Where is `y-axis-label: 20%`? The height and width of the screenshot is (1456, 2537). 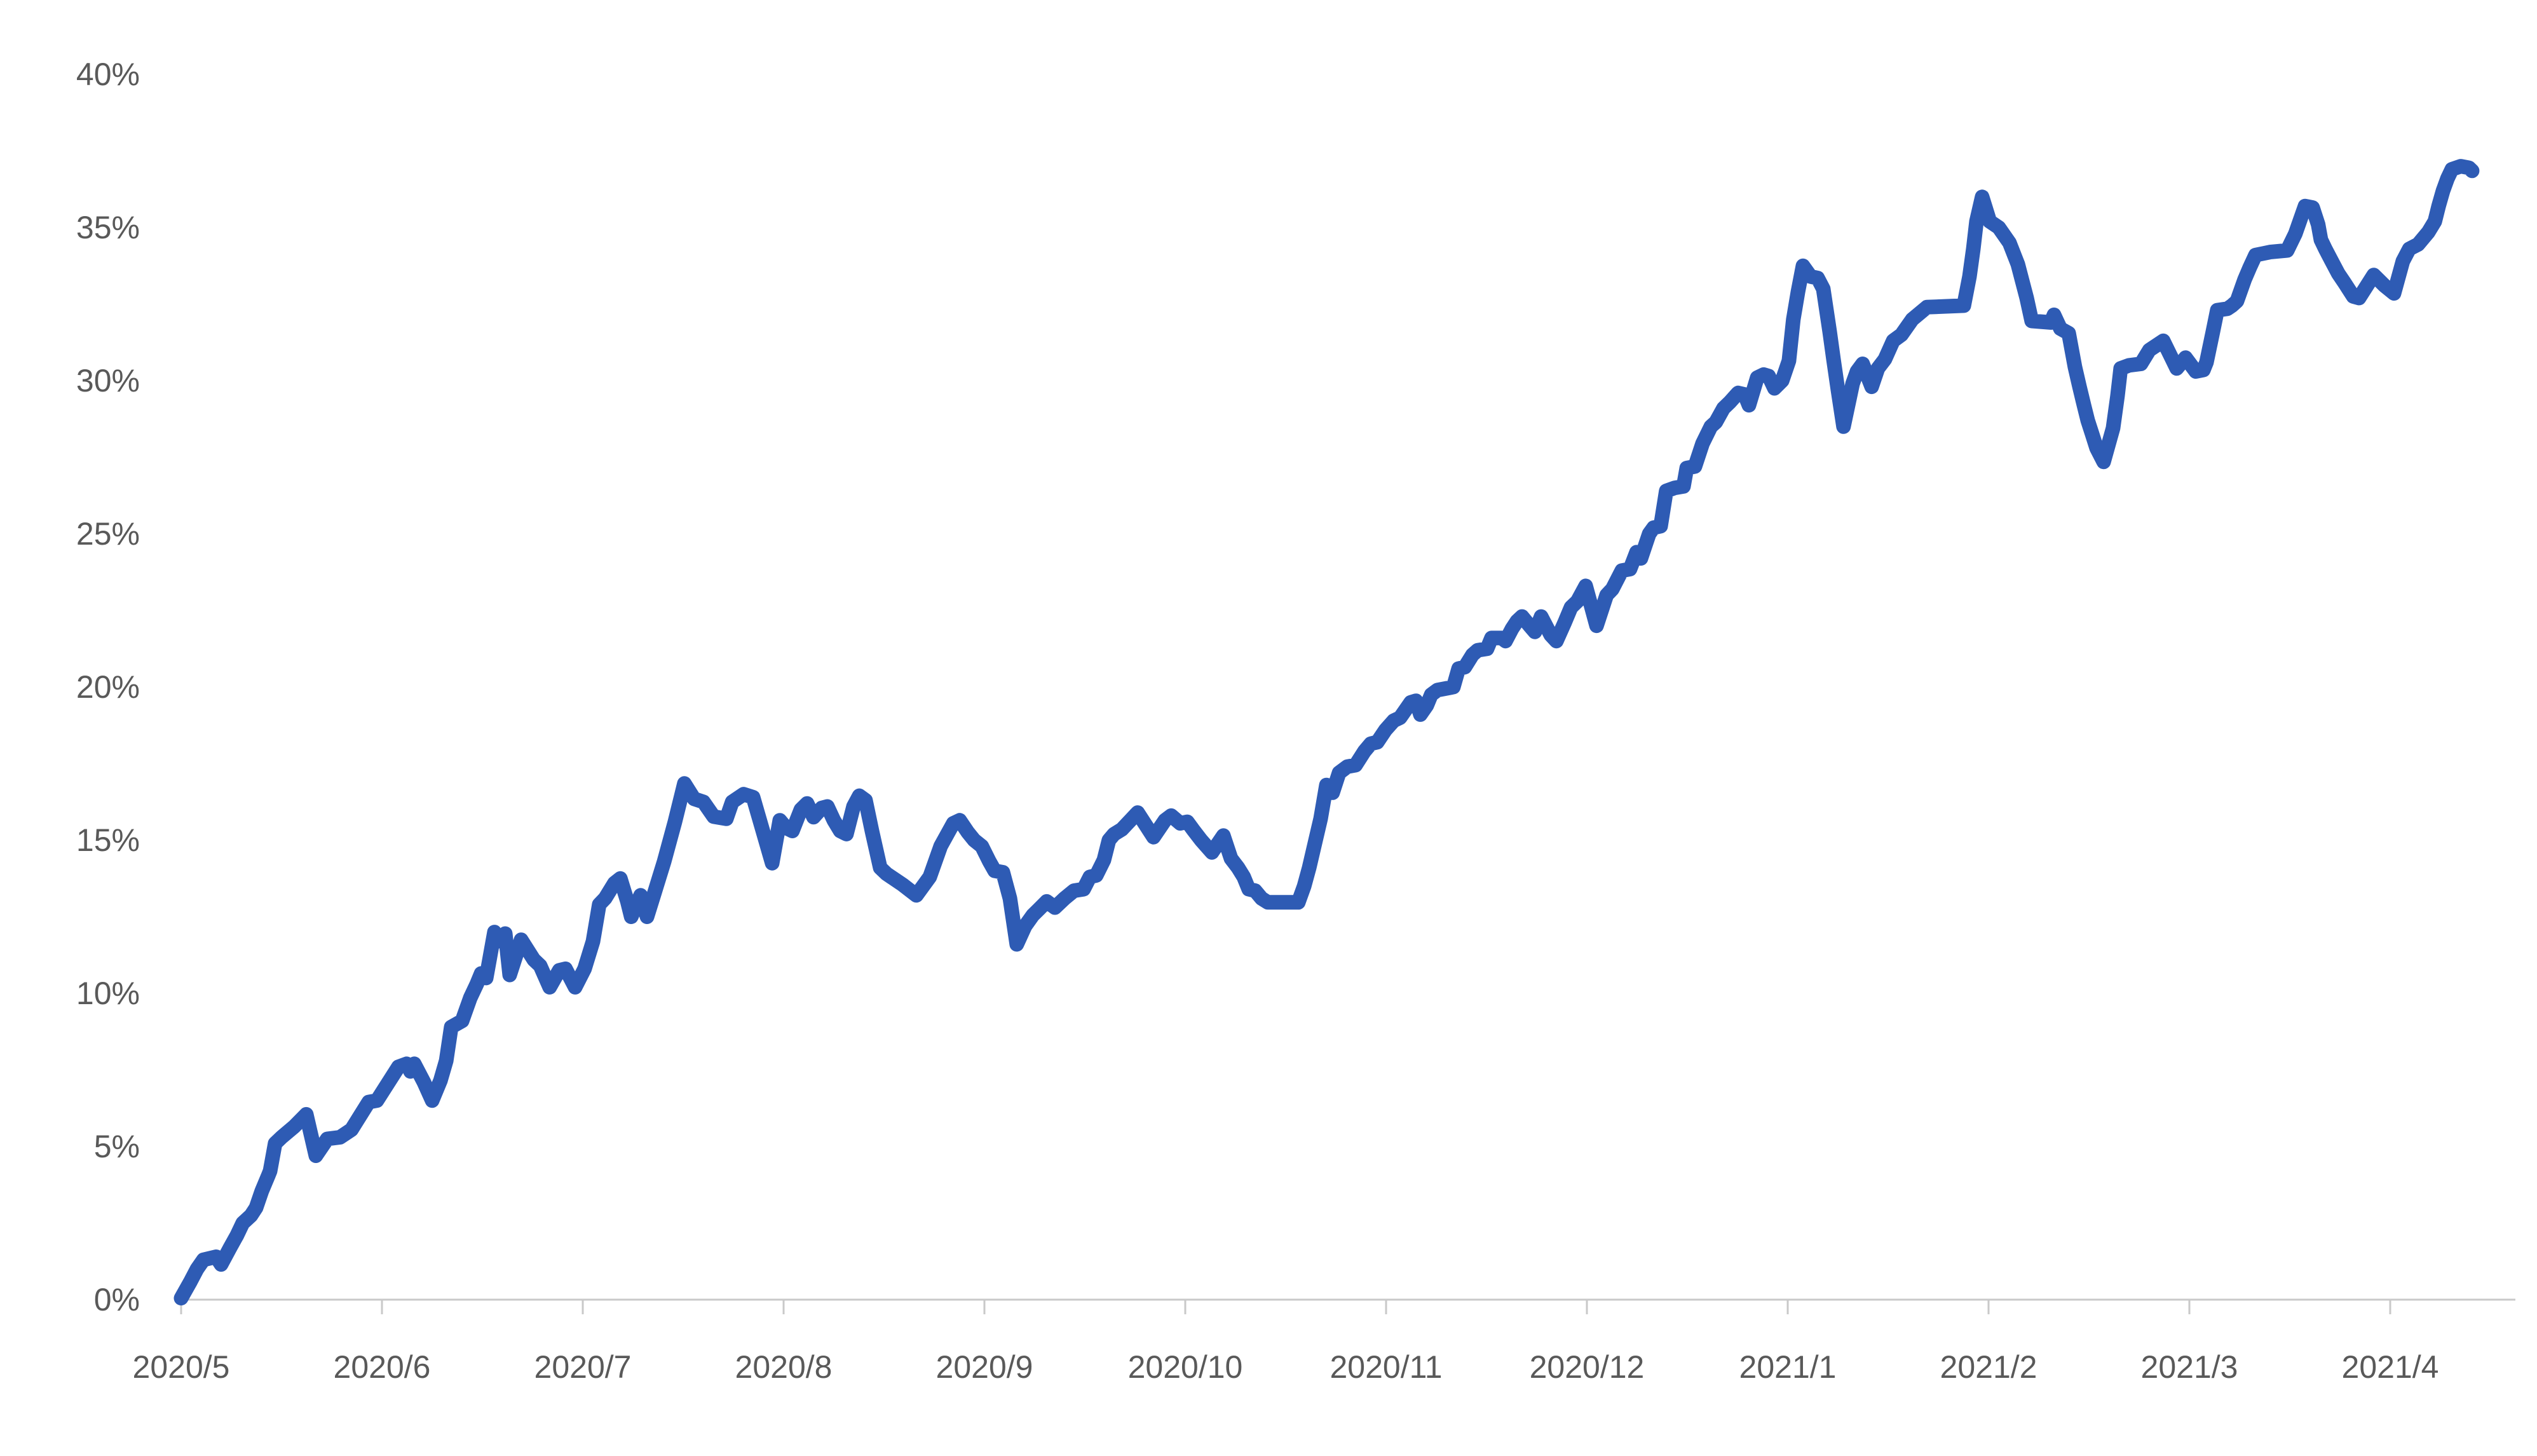
y-axis-label: 20% is located at coordinates (108, 687).